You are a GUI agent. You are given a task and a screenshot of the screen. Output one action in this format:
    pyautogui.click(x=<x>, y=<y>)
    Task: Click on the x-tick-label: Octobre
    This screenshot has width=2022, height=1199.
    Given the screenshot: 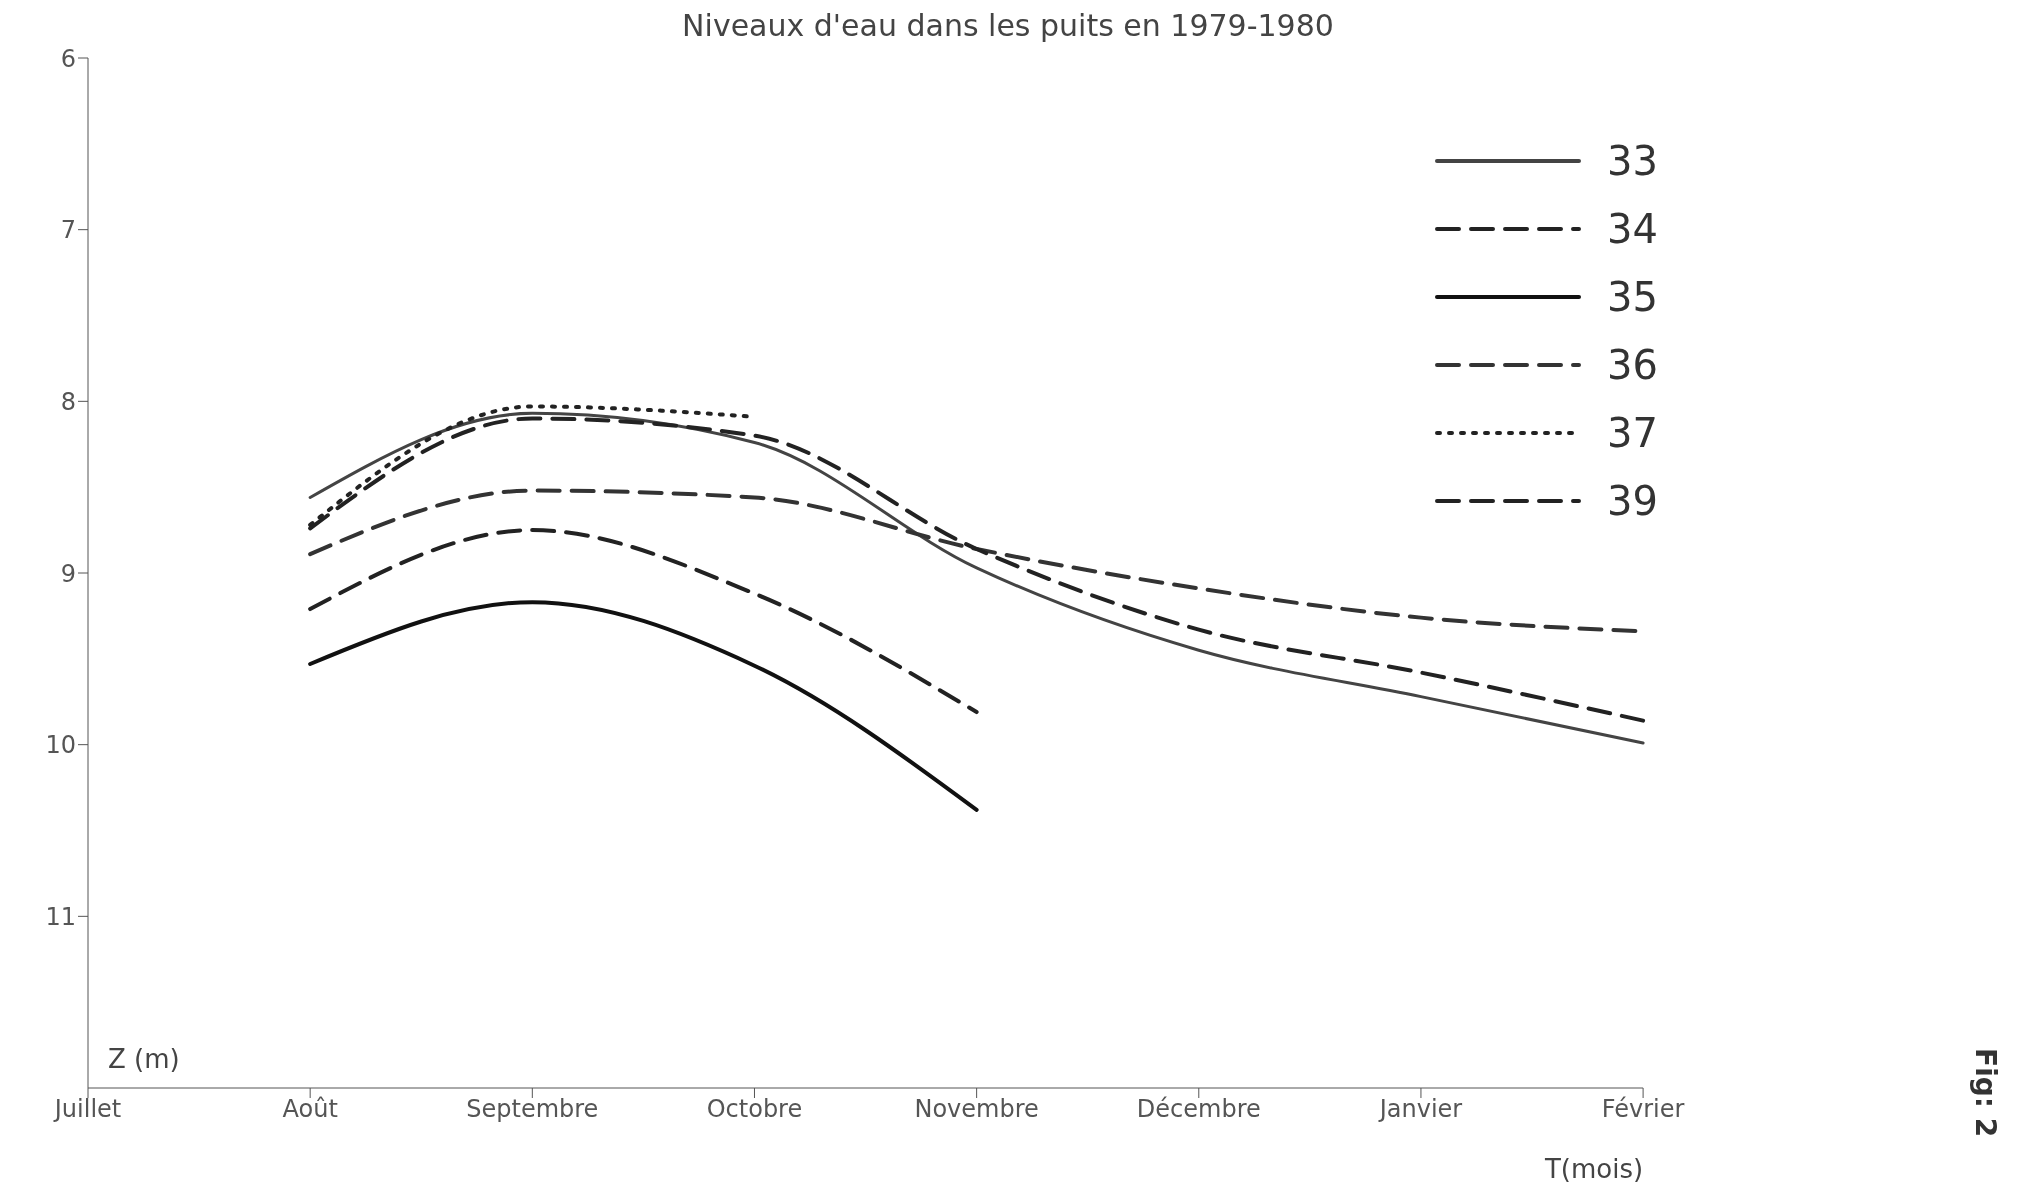 What is the action you would take?
    pyautogui.click(x=754, y=1109)
    